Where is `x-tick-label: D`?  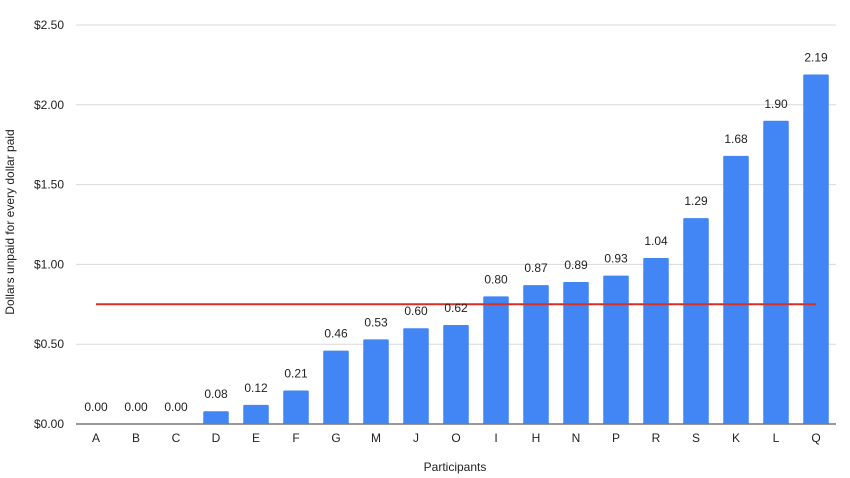
x-tick-label: D is located at coordinates (216, 438).